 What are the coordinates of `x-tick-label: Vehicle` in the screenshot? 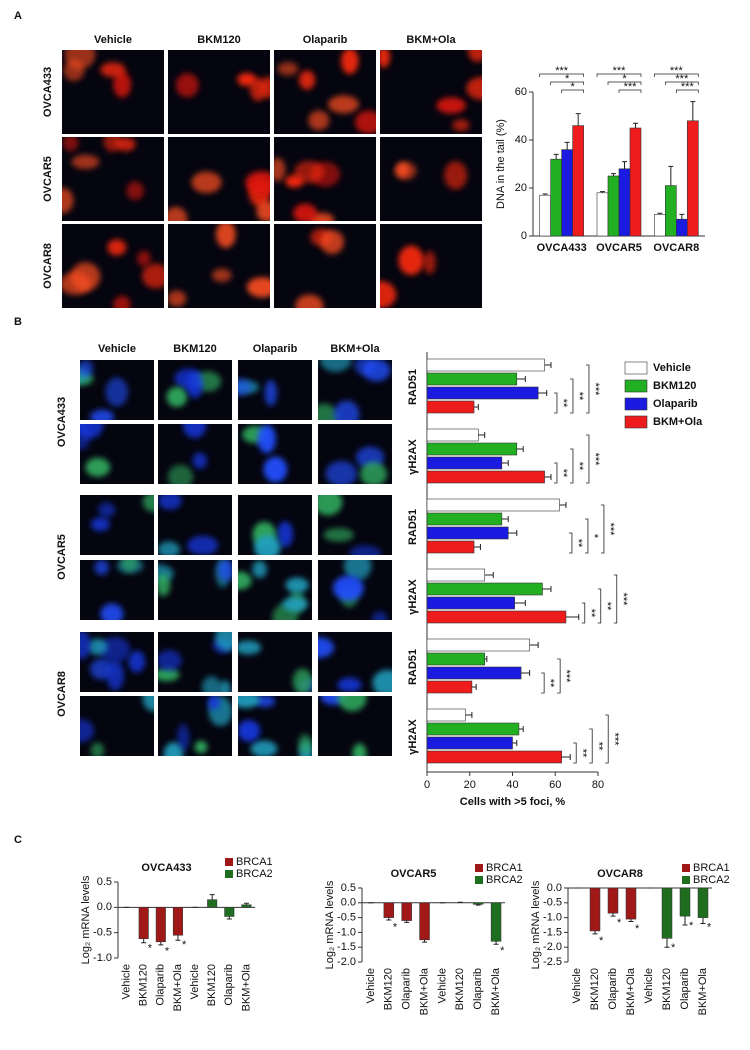 It's located at (371, 985).